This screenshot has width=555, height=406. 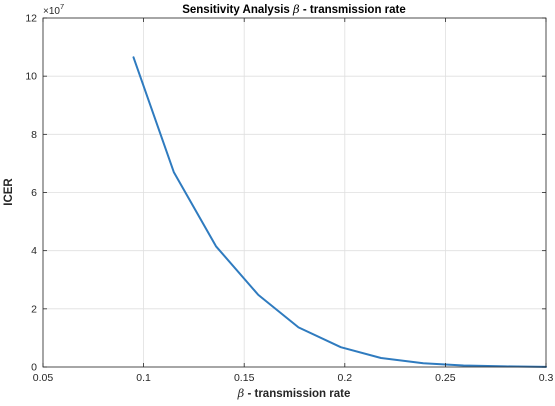 What do you see at coordinates (344, 378) in the screenshot?
I see `x-tick-label: 0.2` at bounding box center [344, 378].